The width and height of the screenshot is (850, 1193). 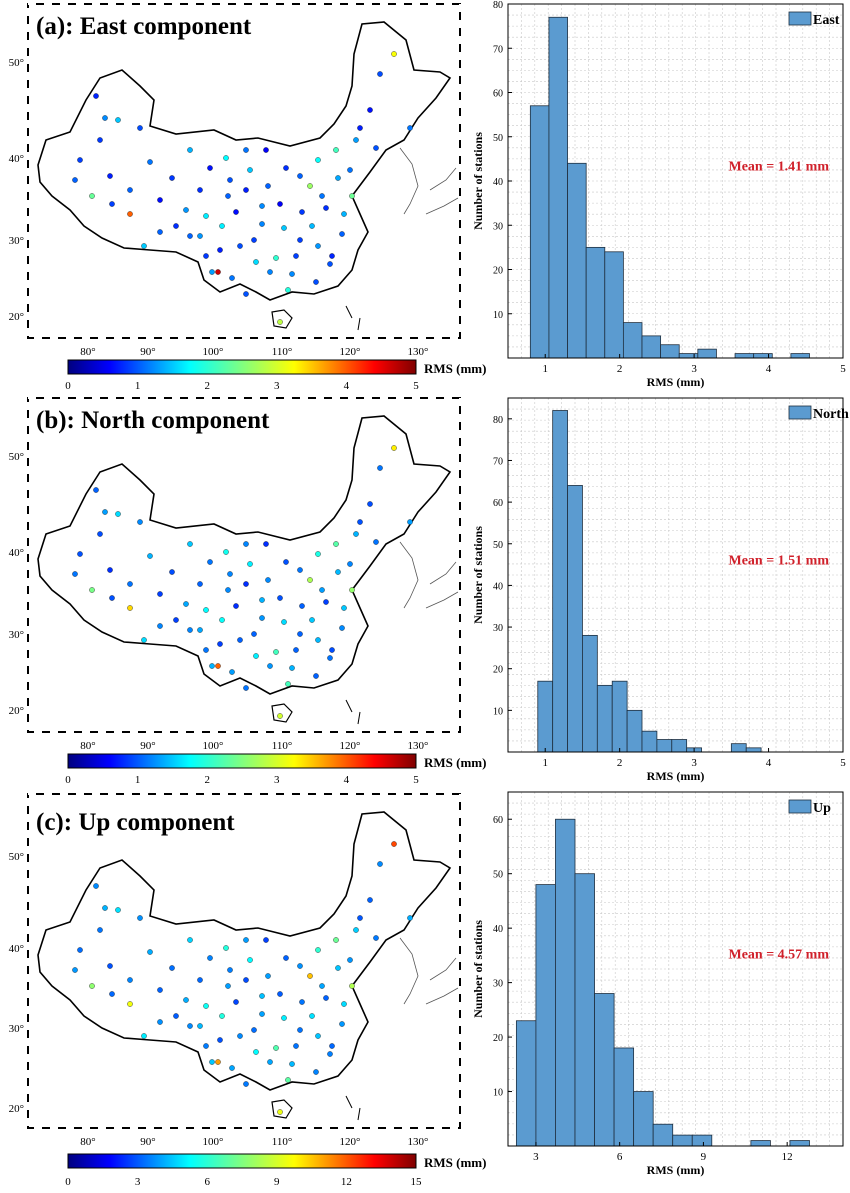 What do you see at coordinates (498, 929) in the screenshot?
I see `y-tick-label: 40` at bounding box center [498, 929].